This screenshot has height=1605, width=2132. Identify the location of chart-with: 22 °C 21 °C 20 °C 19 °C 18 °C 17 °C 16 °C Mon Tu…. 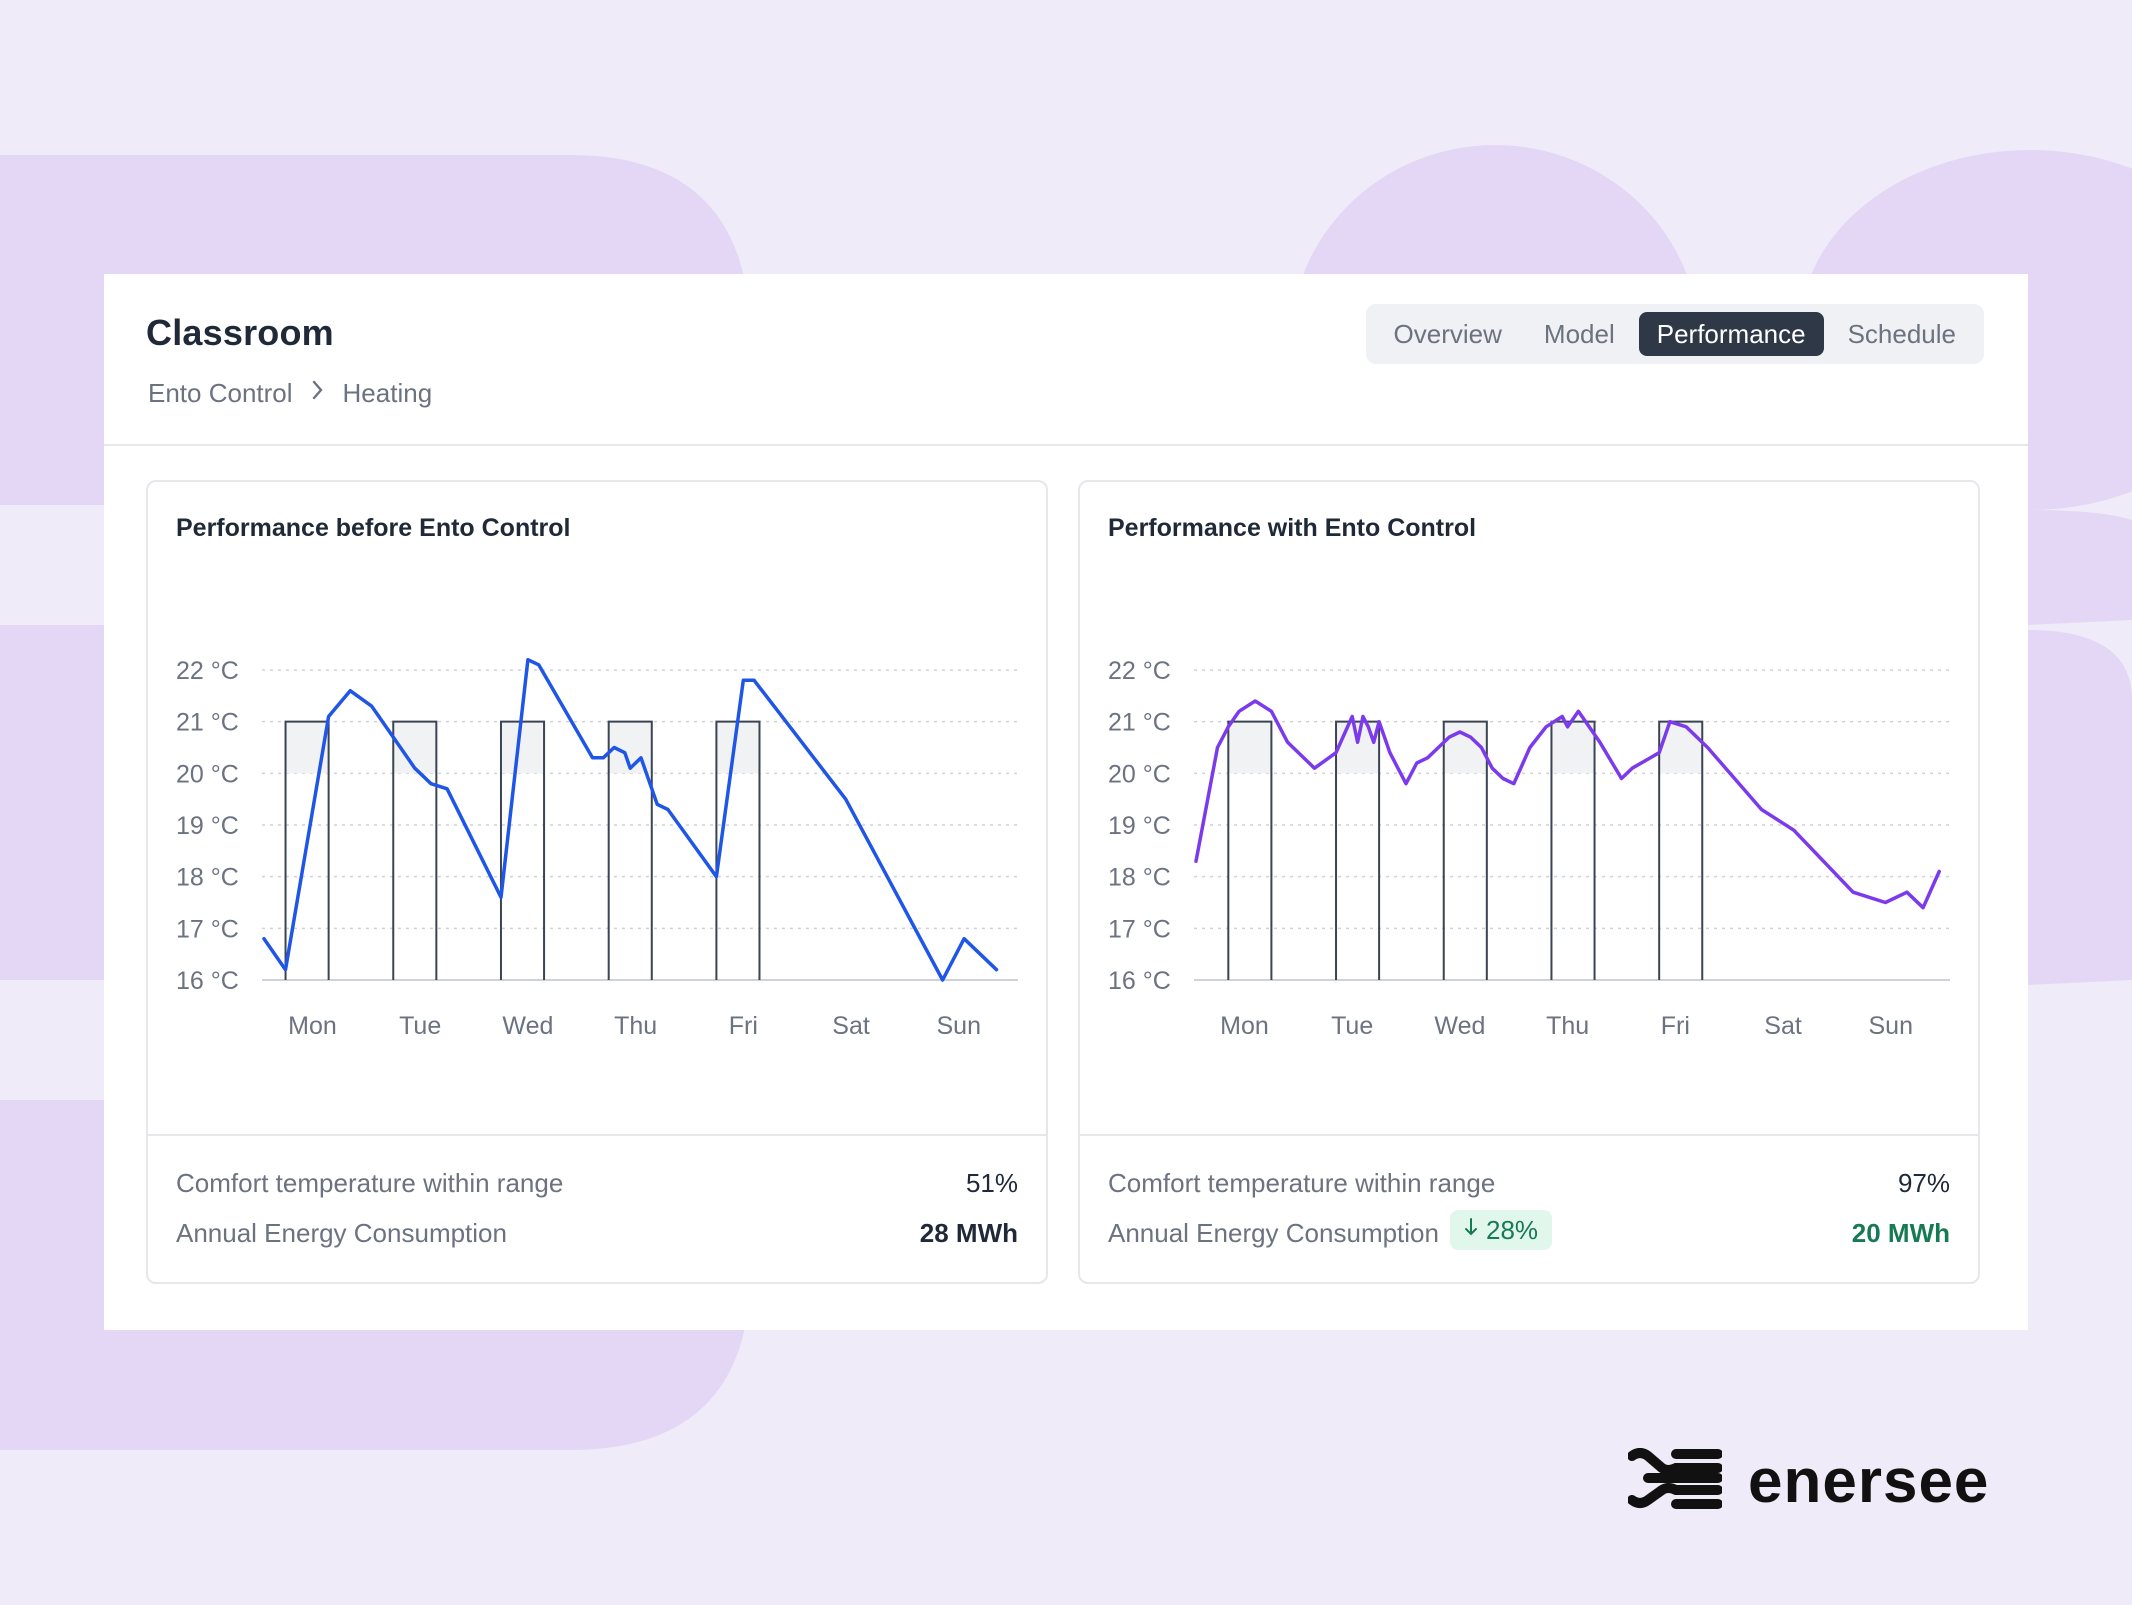
(1529, 848).